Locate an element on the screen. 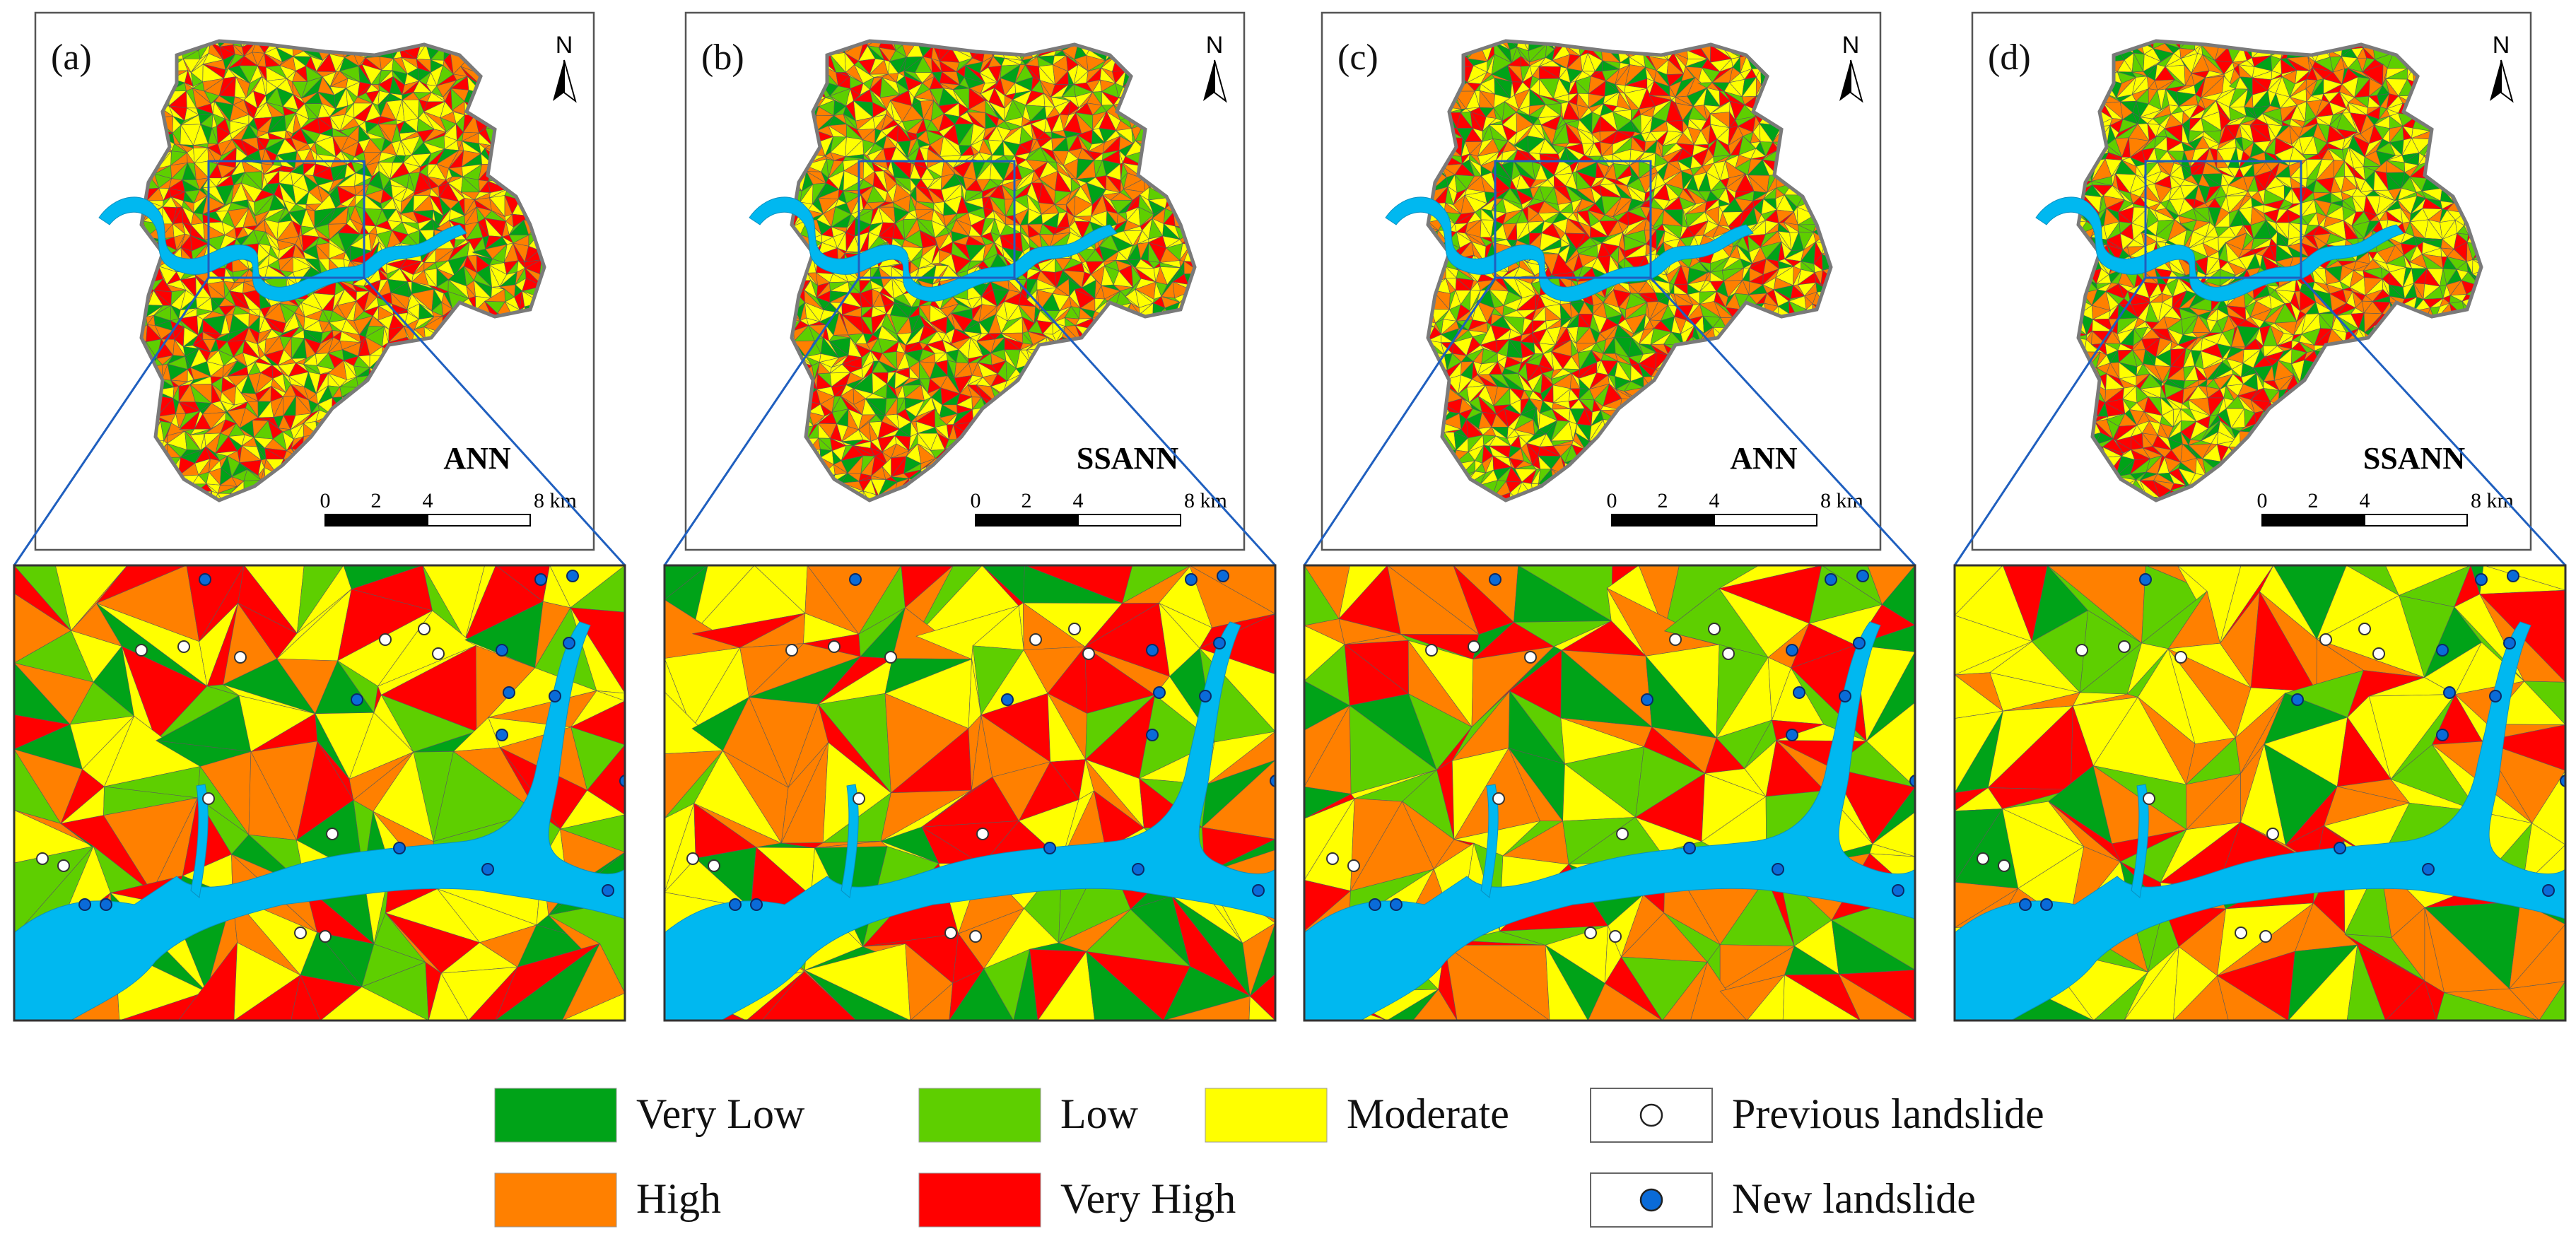 This screenshot has height=1241, width=2576. map-panel: (a) N ANN 0 2 4 8 km is located at coordinates (314, 281).